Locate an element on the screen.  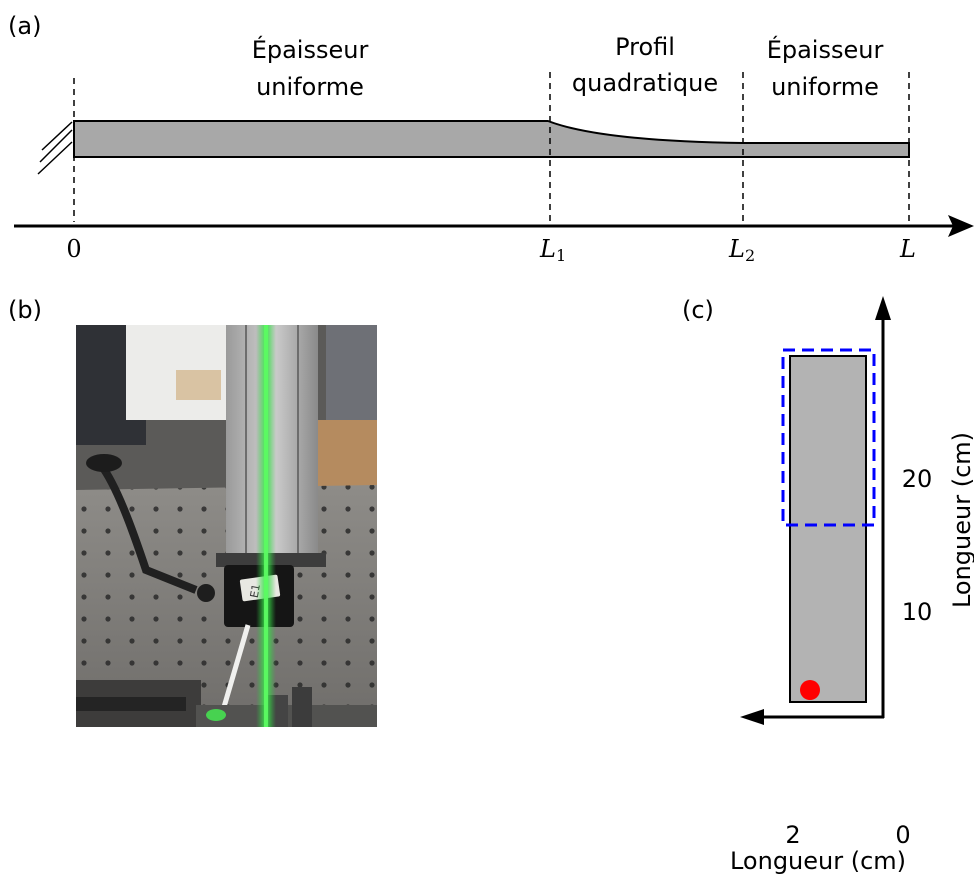
beam-rect is located at coordinates (828, 529).